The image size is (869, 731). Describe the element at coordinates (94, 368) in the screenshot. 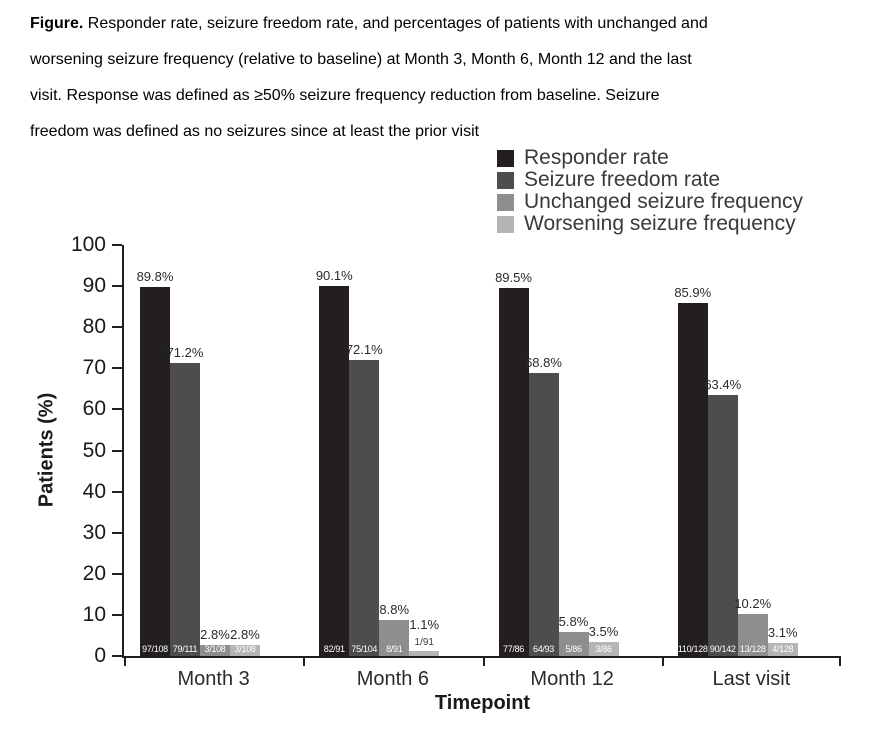

I see `y-axis-tick-label: 70` at that location.